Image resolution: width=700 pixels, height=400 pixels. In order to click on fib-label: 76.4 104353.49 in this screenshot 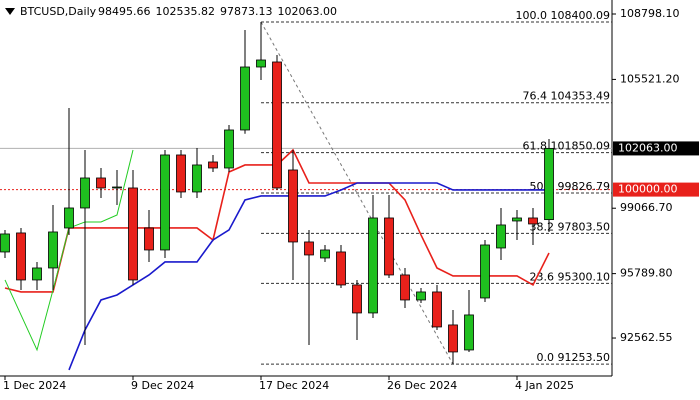, I will do `click(567, 96)`.